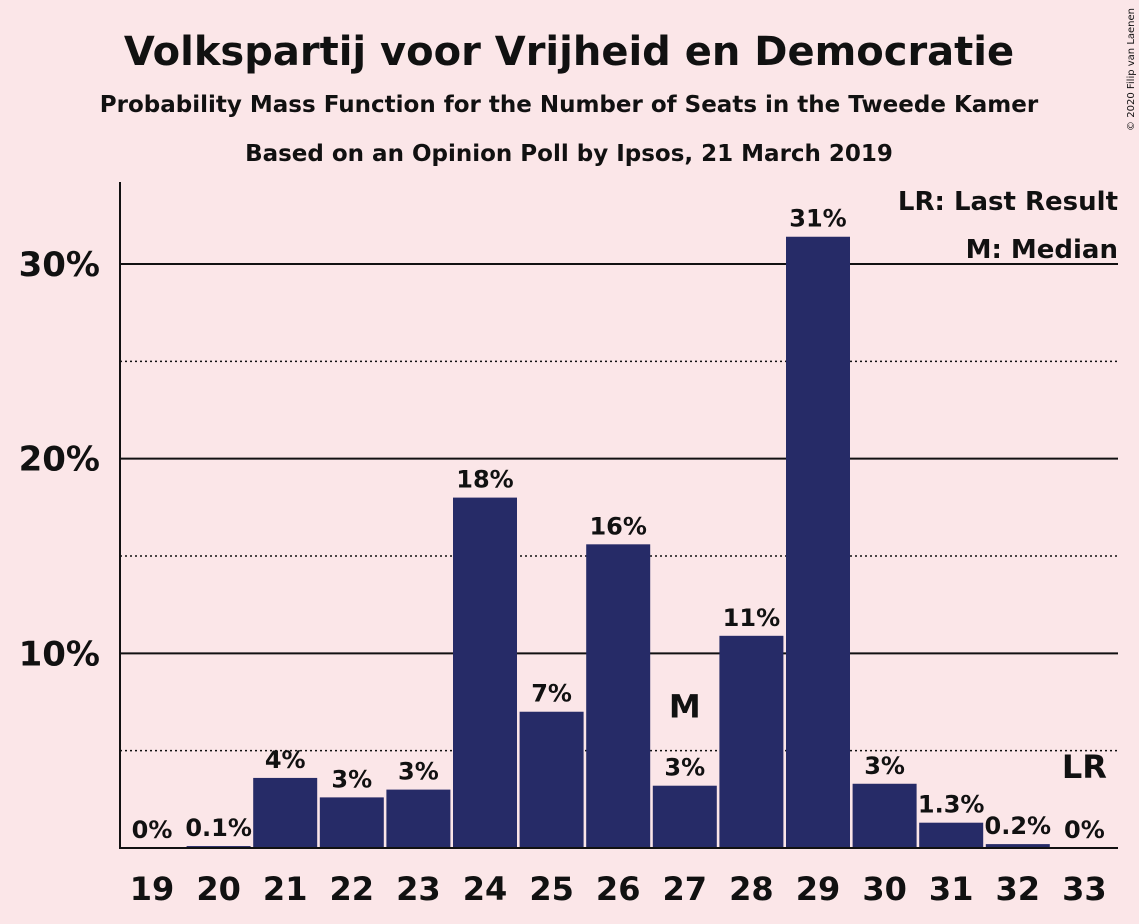 This screenshot has height=924, width=1139. Describe the element at coordinates (285, 760) in the screenshot. I see `data-label: 4%` at that location.